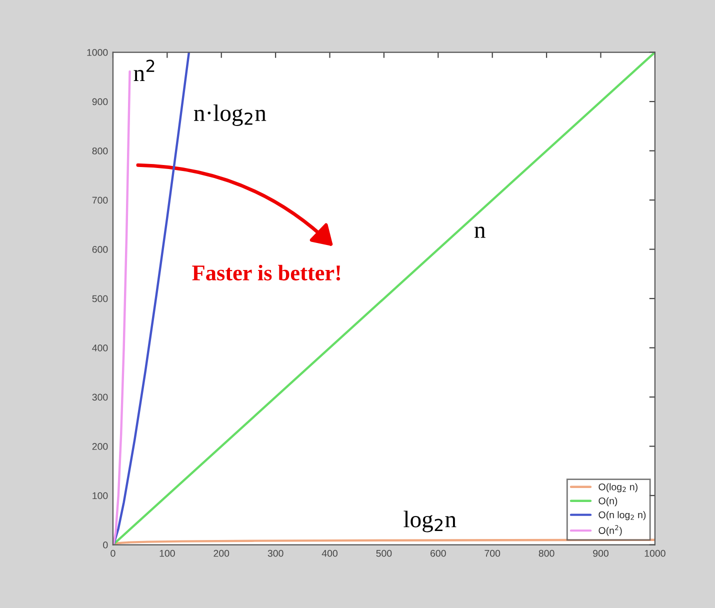  Describe the element at coordinates (600, 553) in the screenshot. I see `x-tick-label: 900` at that location.